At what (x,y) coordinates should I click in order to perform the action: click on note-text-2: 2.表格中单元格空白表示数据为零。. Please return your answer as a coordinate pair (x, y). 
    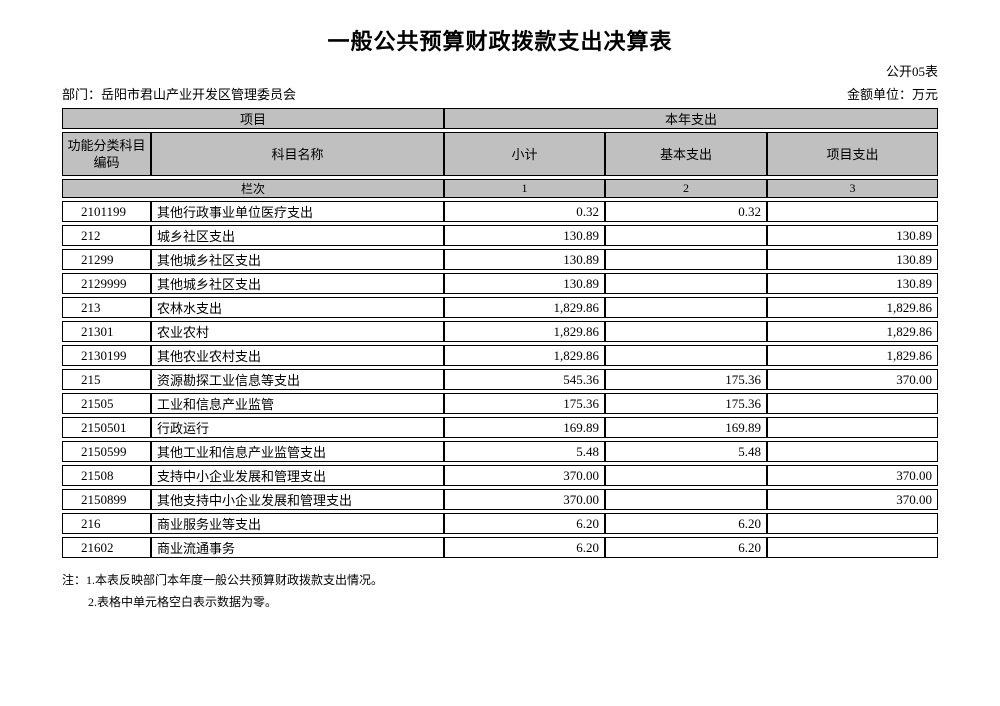
    Looking at the image, I should click on (183, 602).